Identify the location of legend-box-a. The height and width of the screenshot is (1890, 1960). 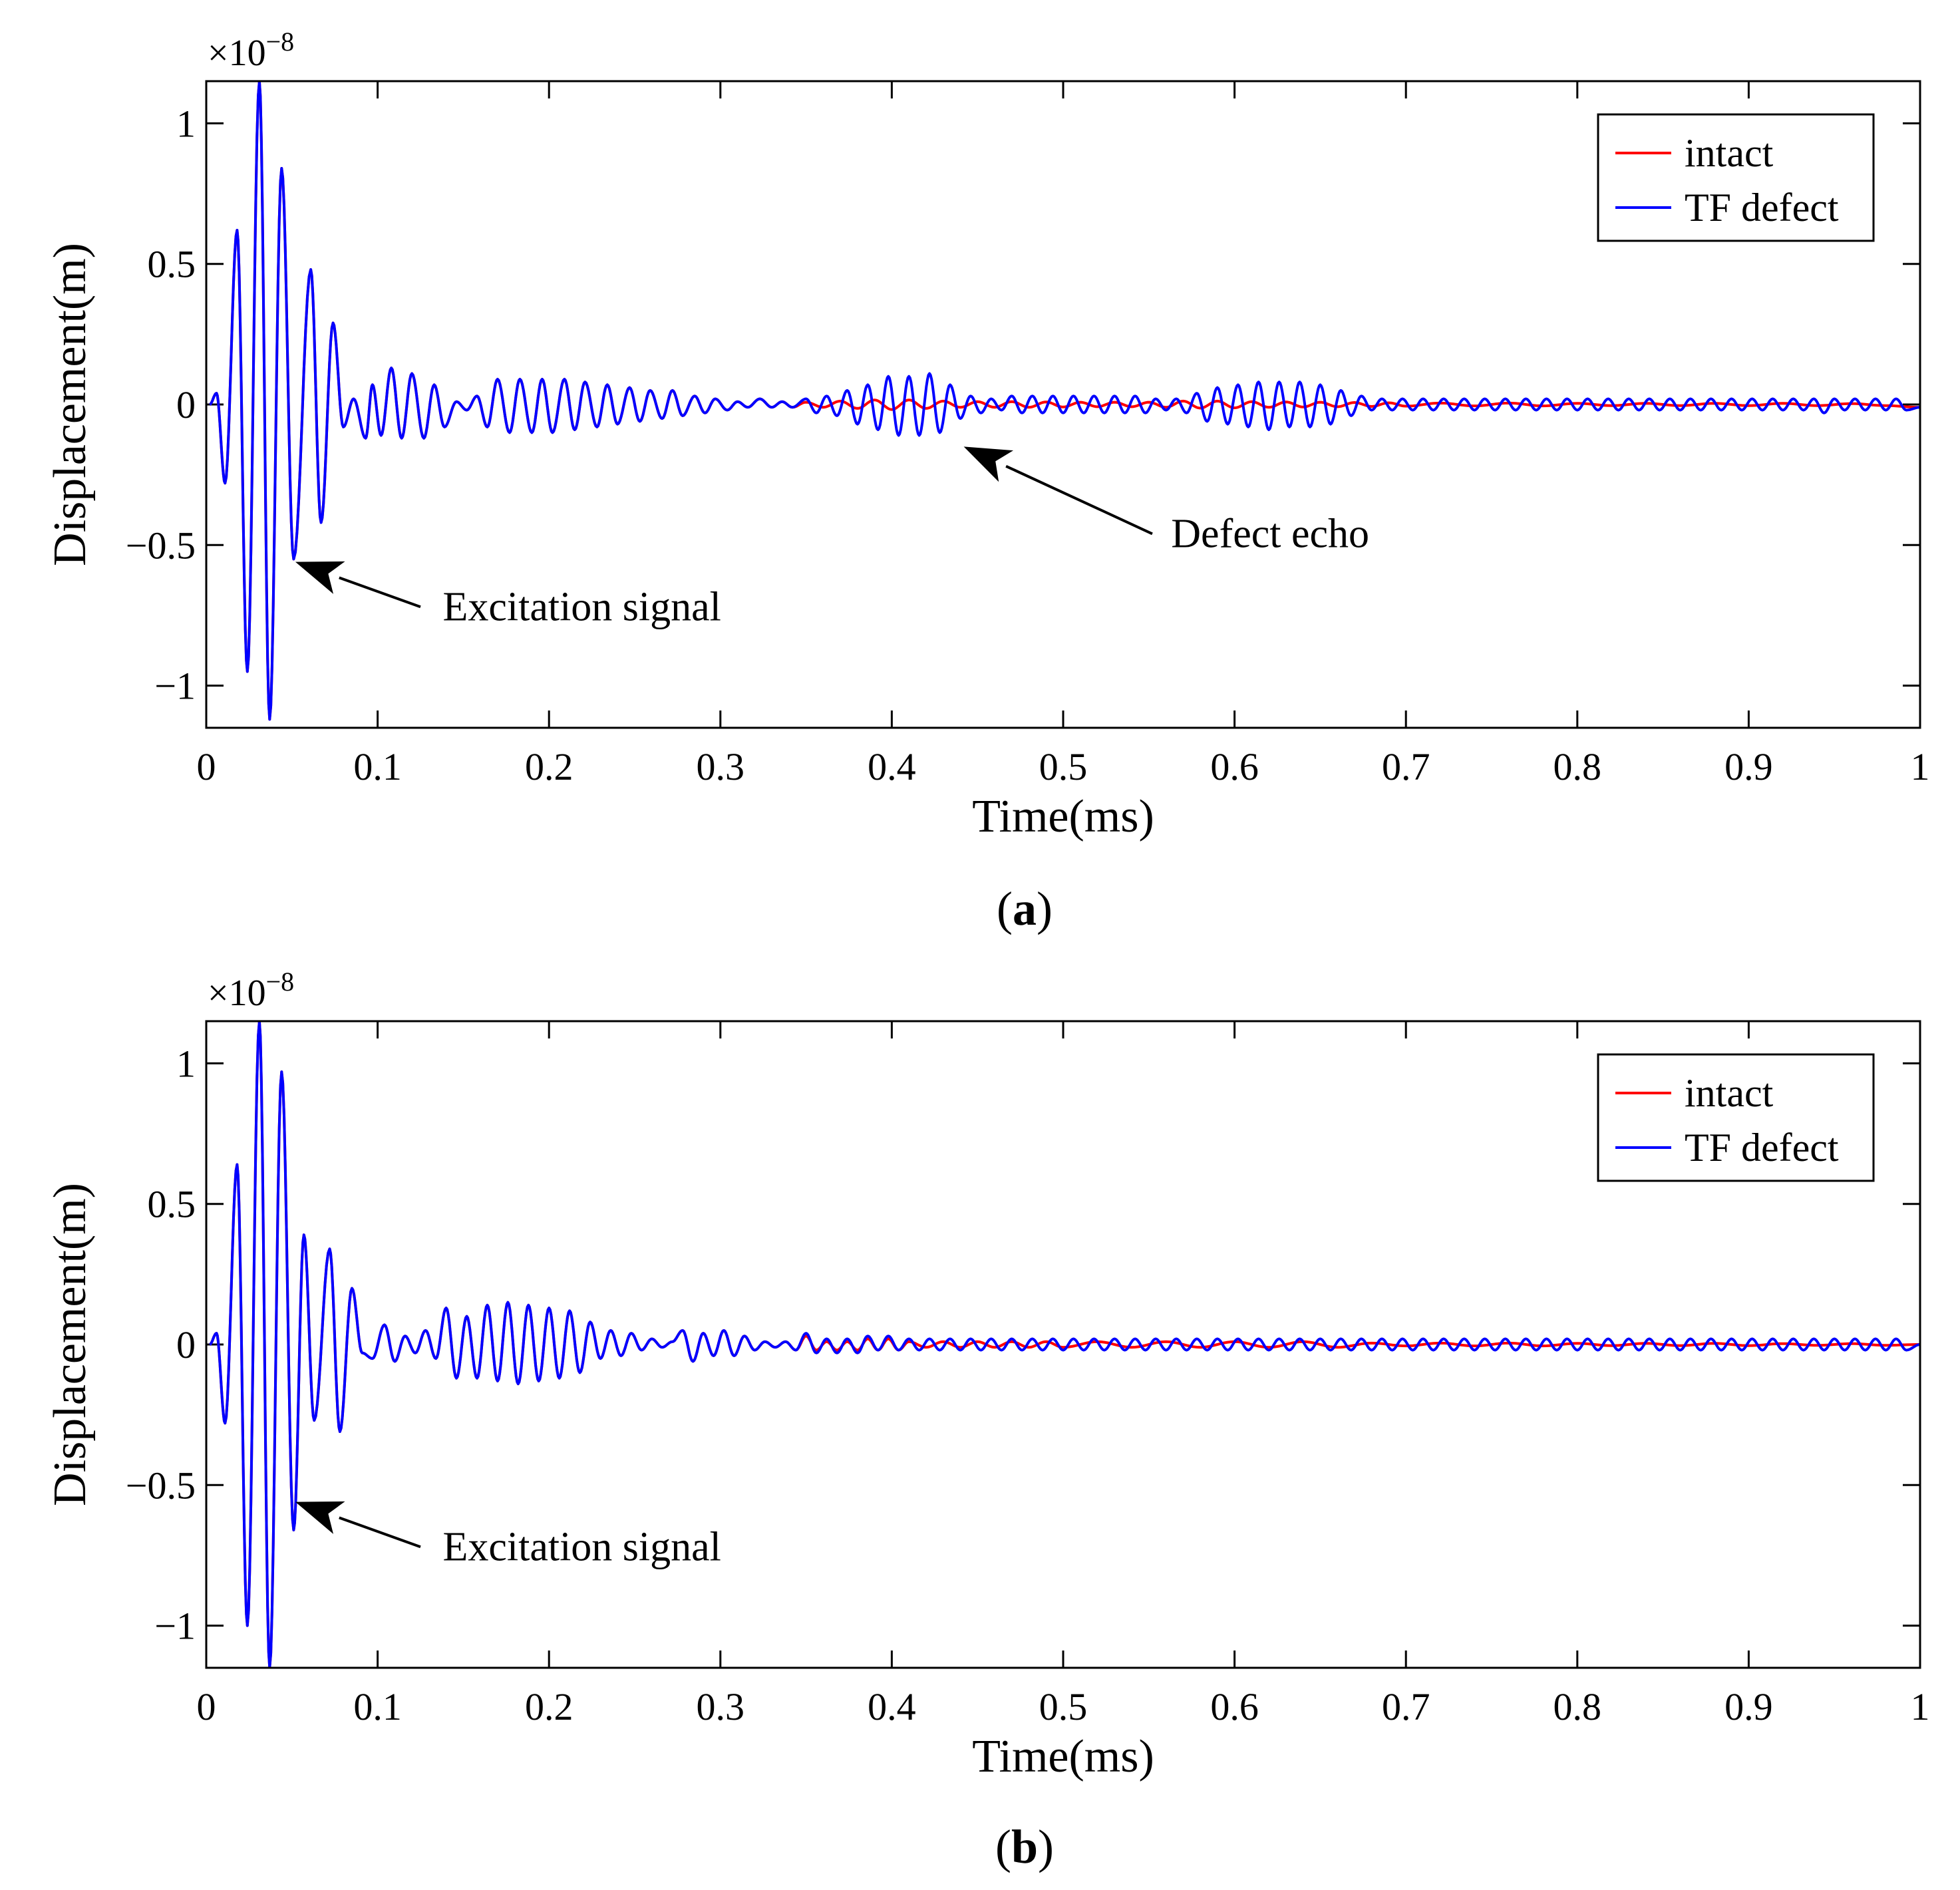
(1736, 177).